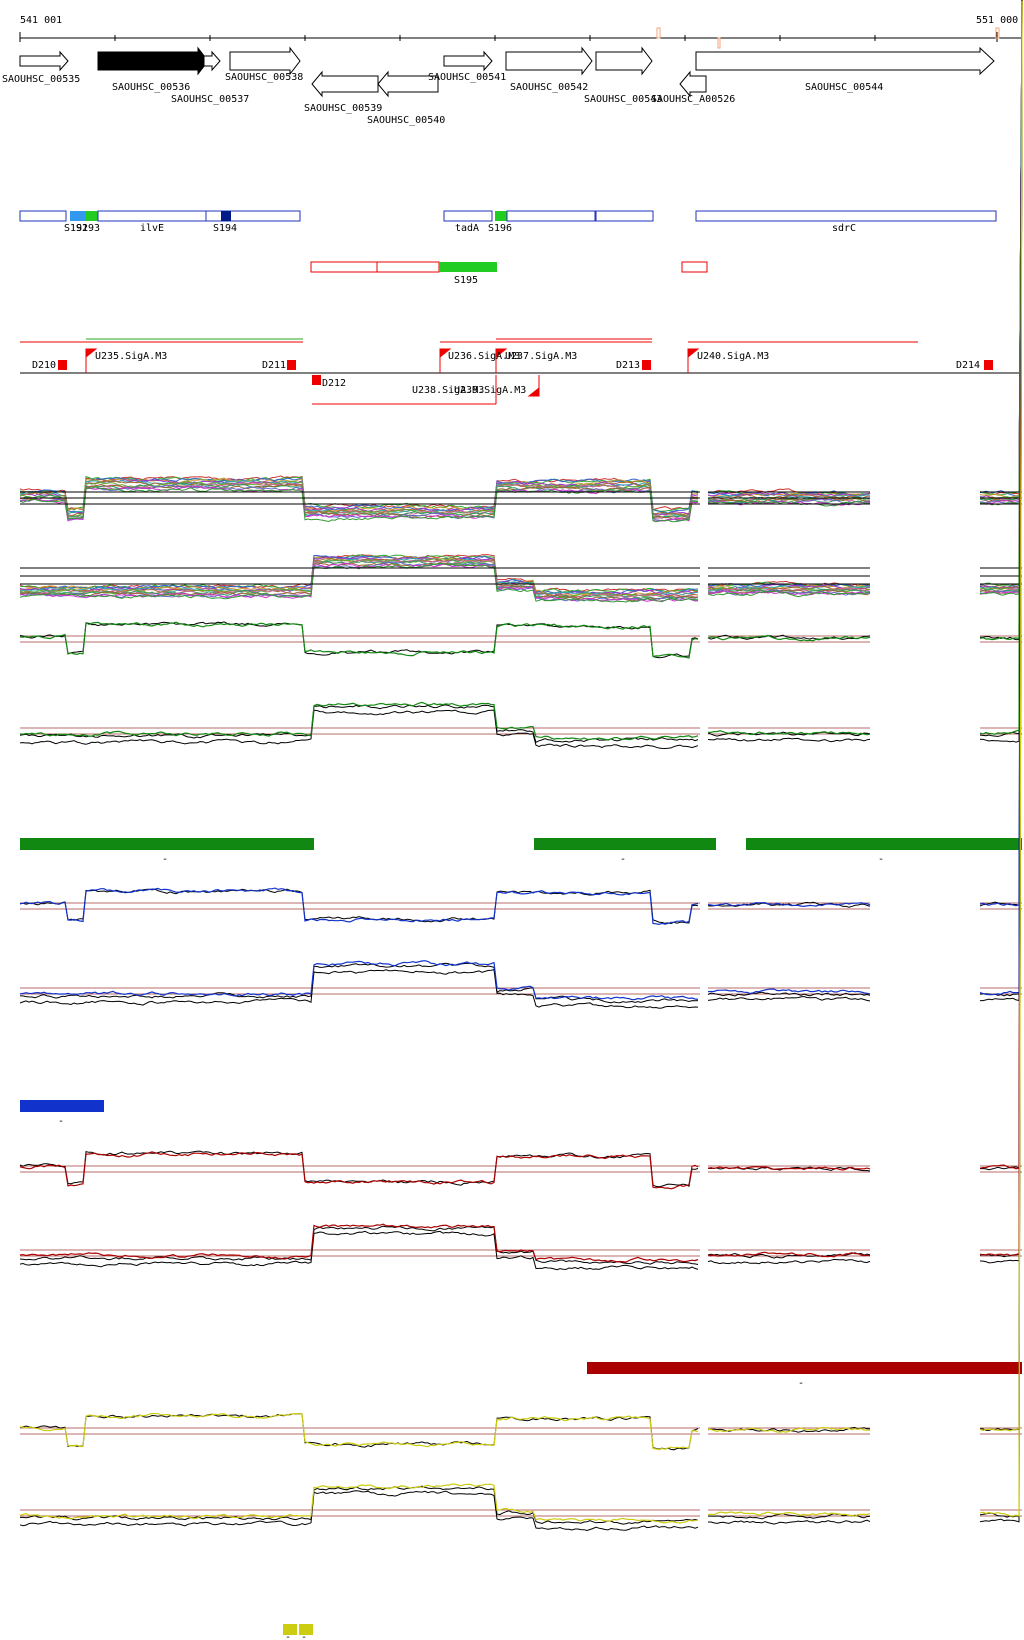 This screenshot has width=1024, height=1640. What do you see at coordinates (733, 356) in the screenshot?
I see `marker-label: U240.SigA.M3` at bounding box center [733, 356].